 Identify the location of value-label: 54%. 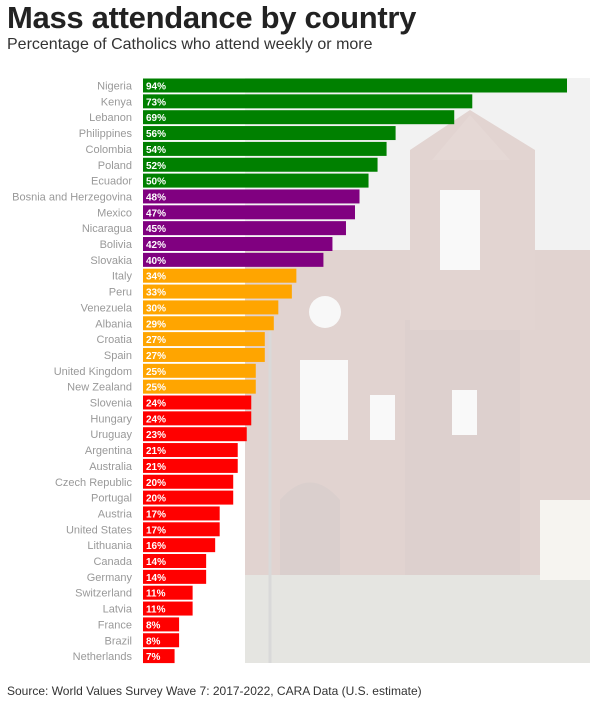
(156, 150).